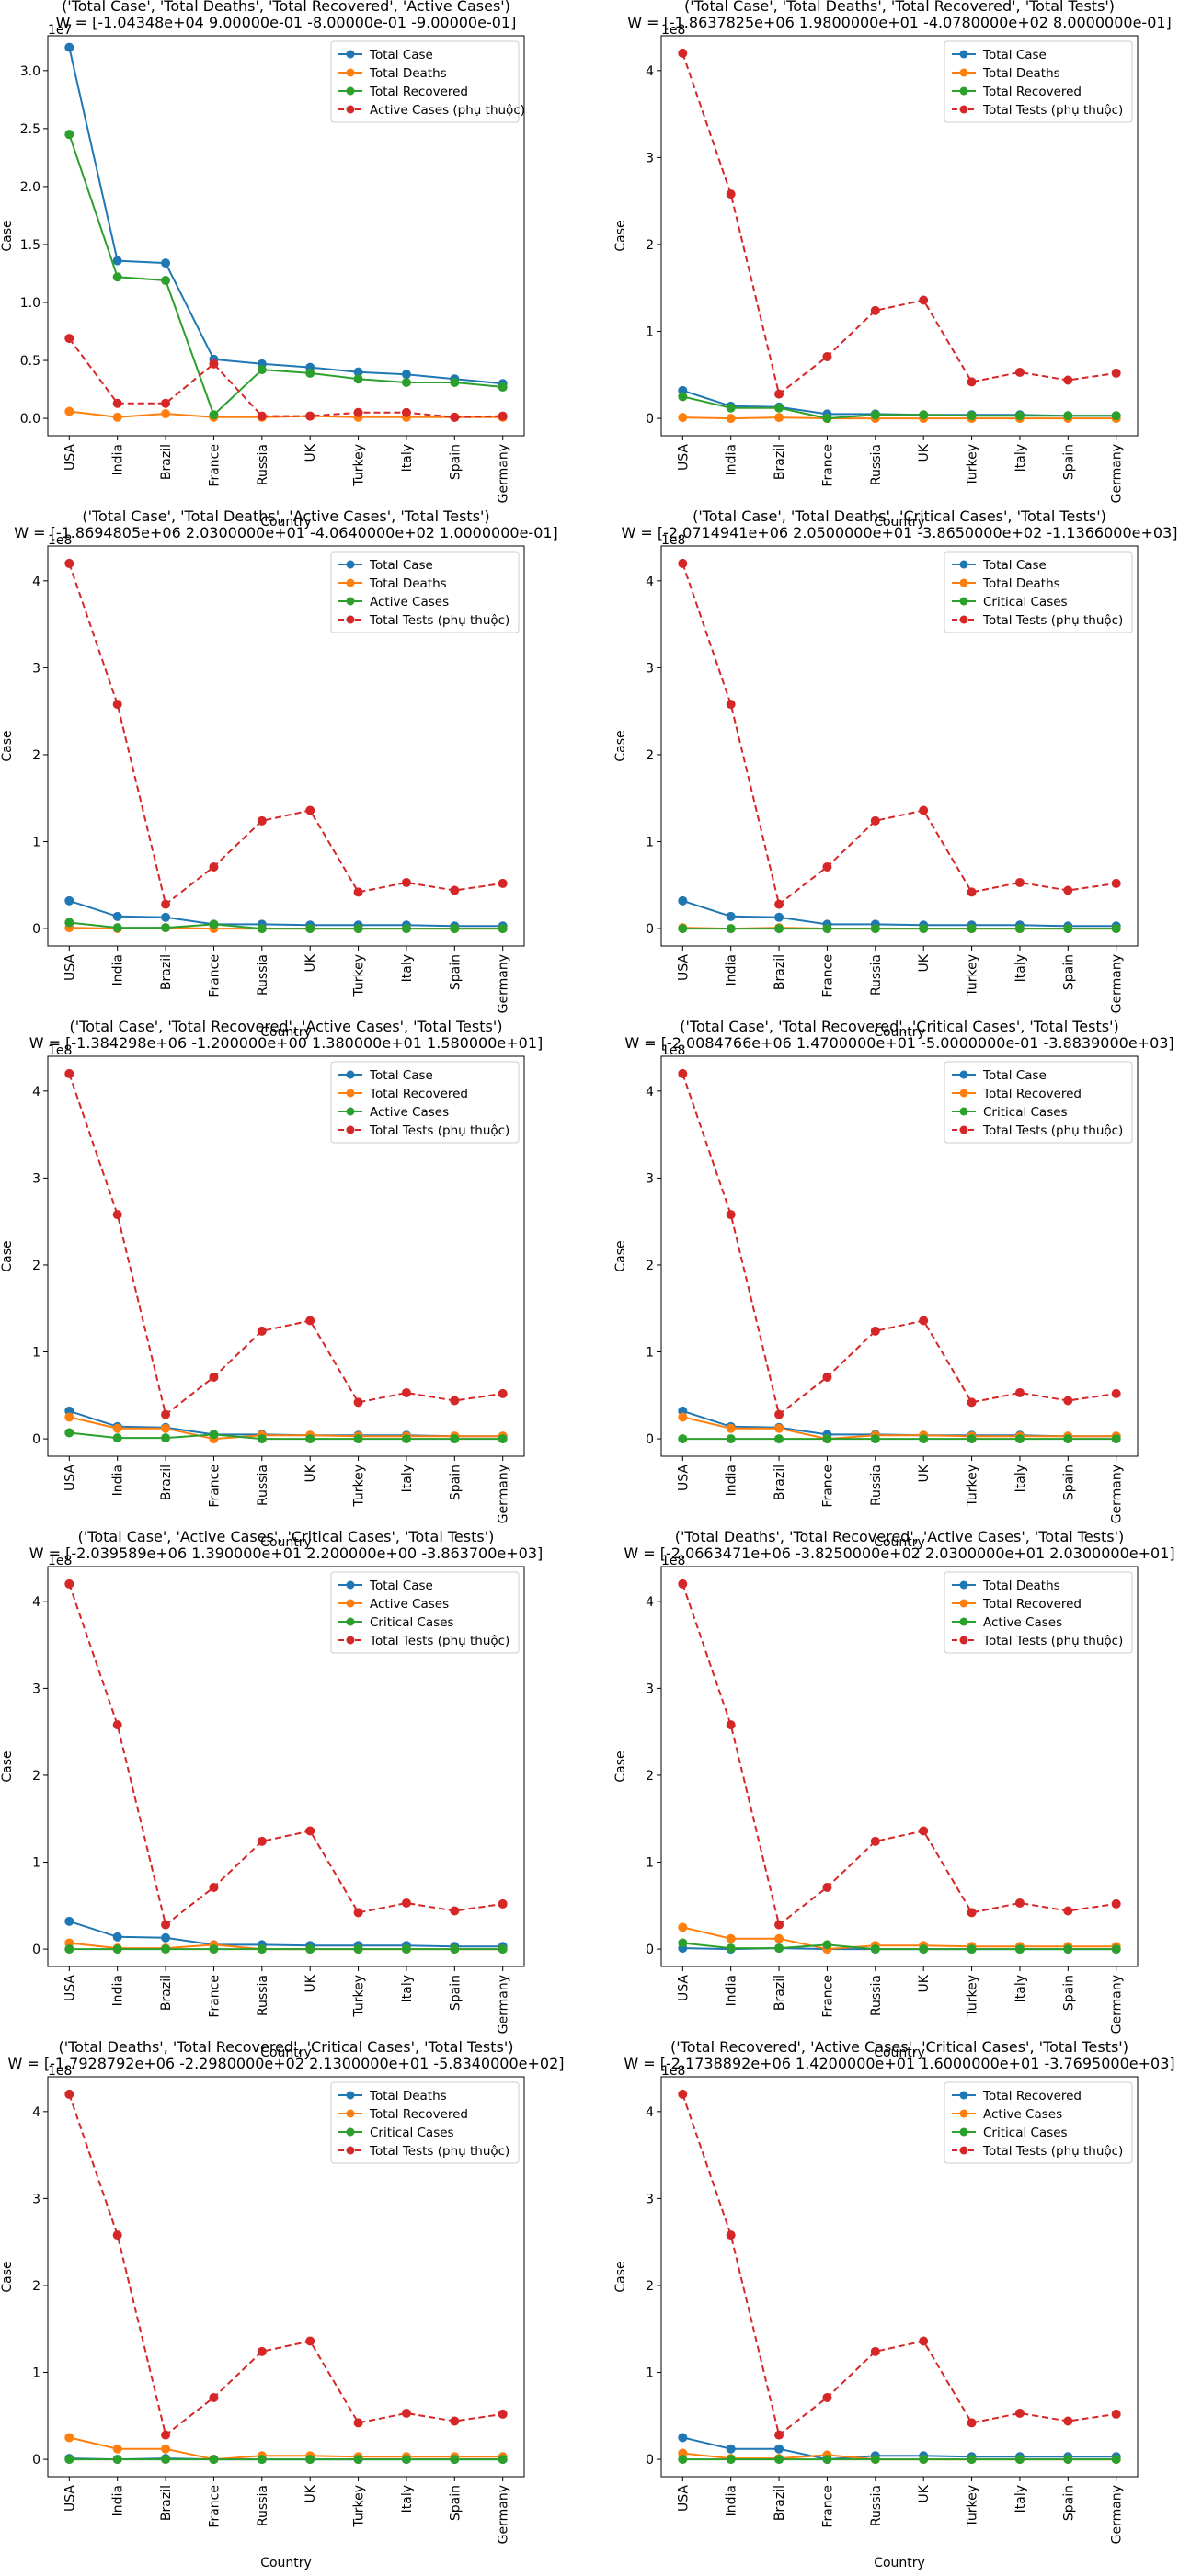 The width and height of the screenshot is (1202, 2576). I want to click on legend-label: Active Cases (phụ thuộc), so click(447, 110).